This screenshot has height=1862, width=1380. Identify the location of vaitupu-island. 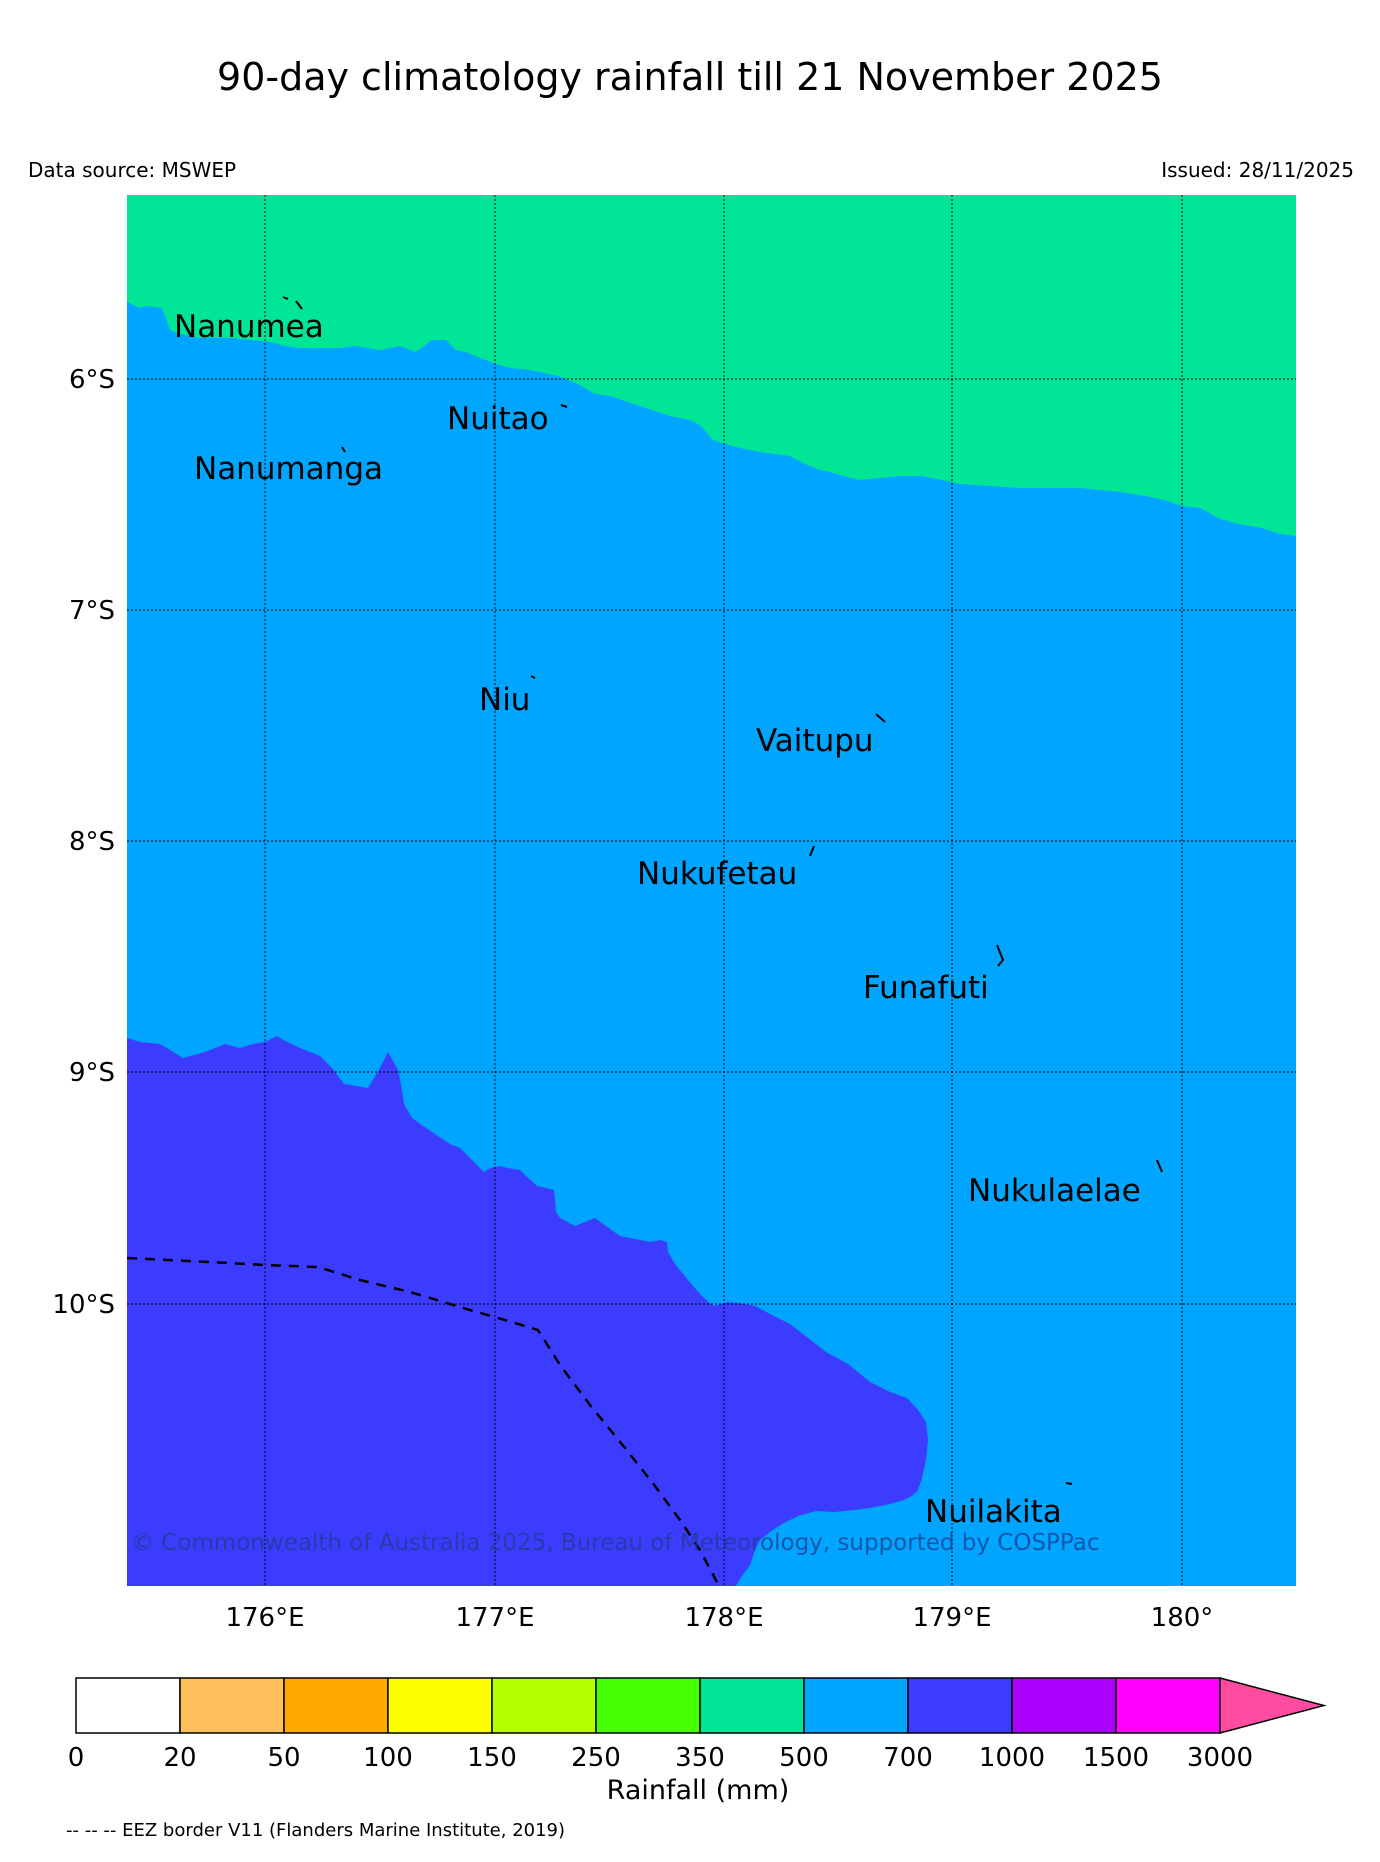
(880, 718).